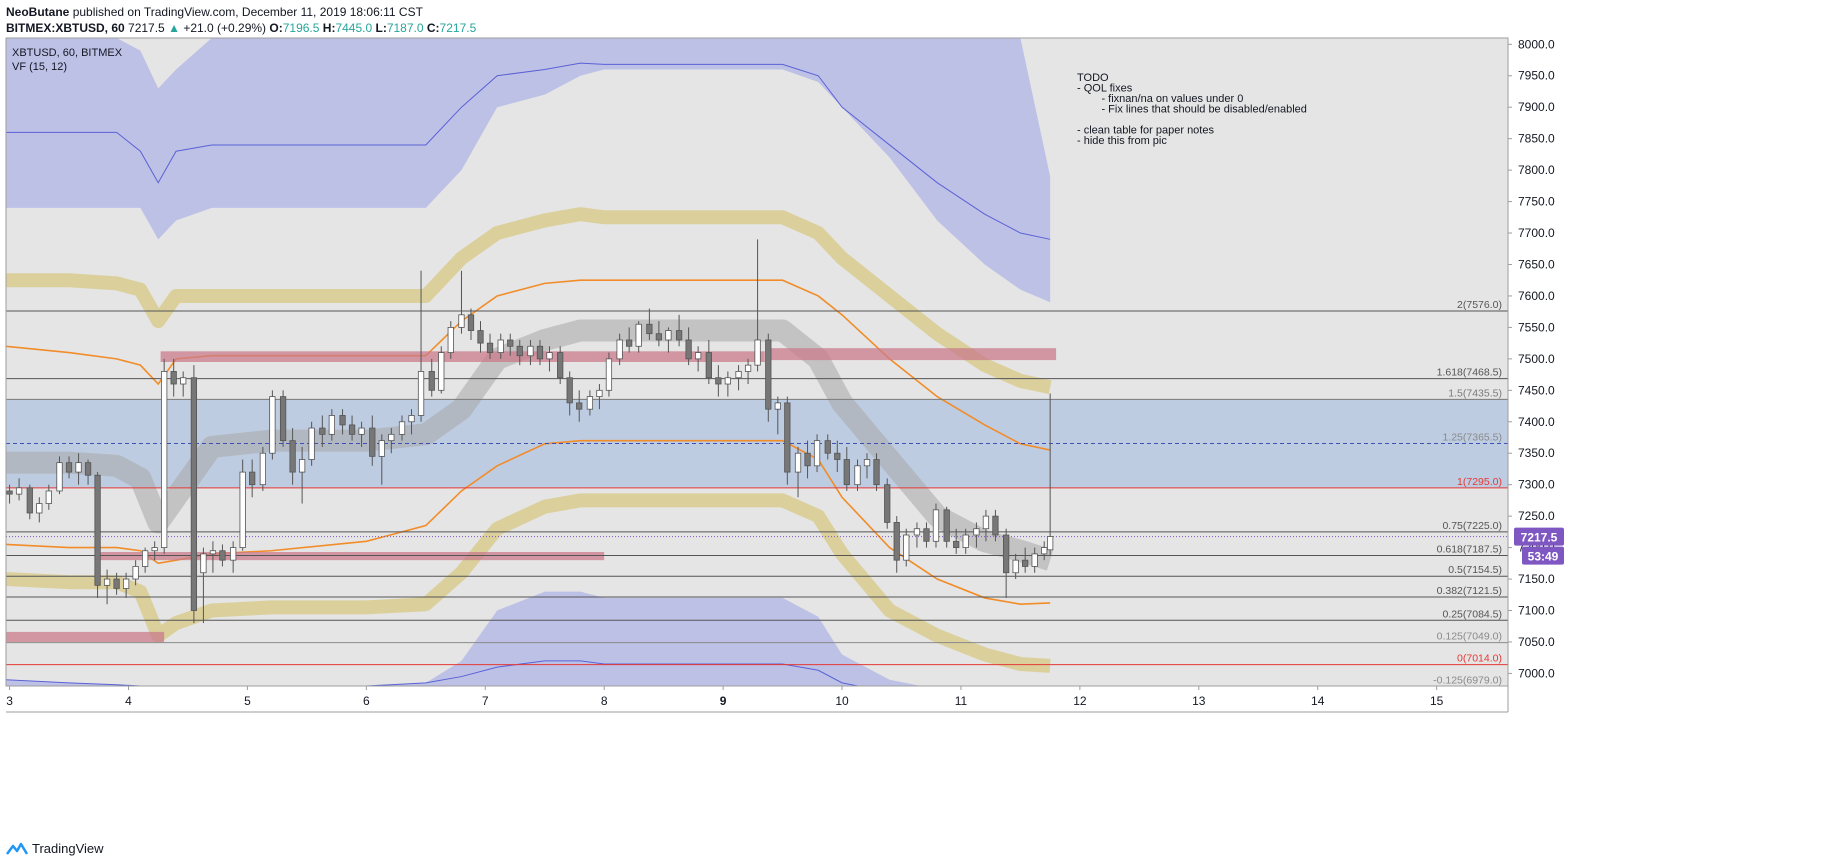 The image size is (1828, 868). Describe the element at coordinates (1199, 701) in the screenshot. I see `x-tick-label: 13` at that location.